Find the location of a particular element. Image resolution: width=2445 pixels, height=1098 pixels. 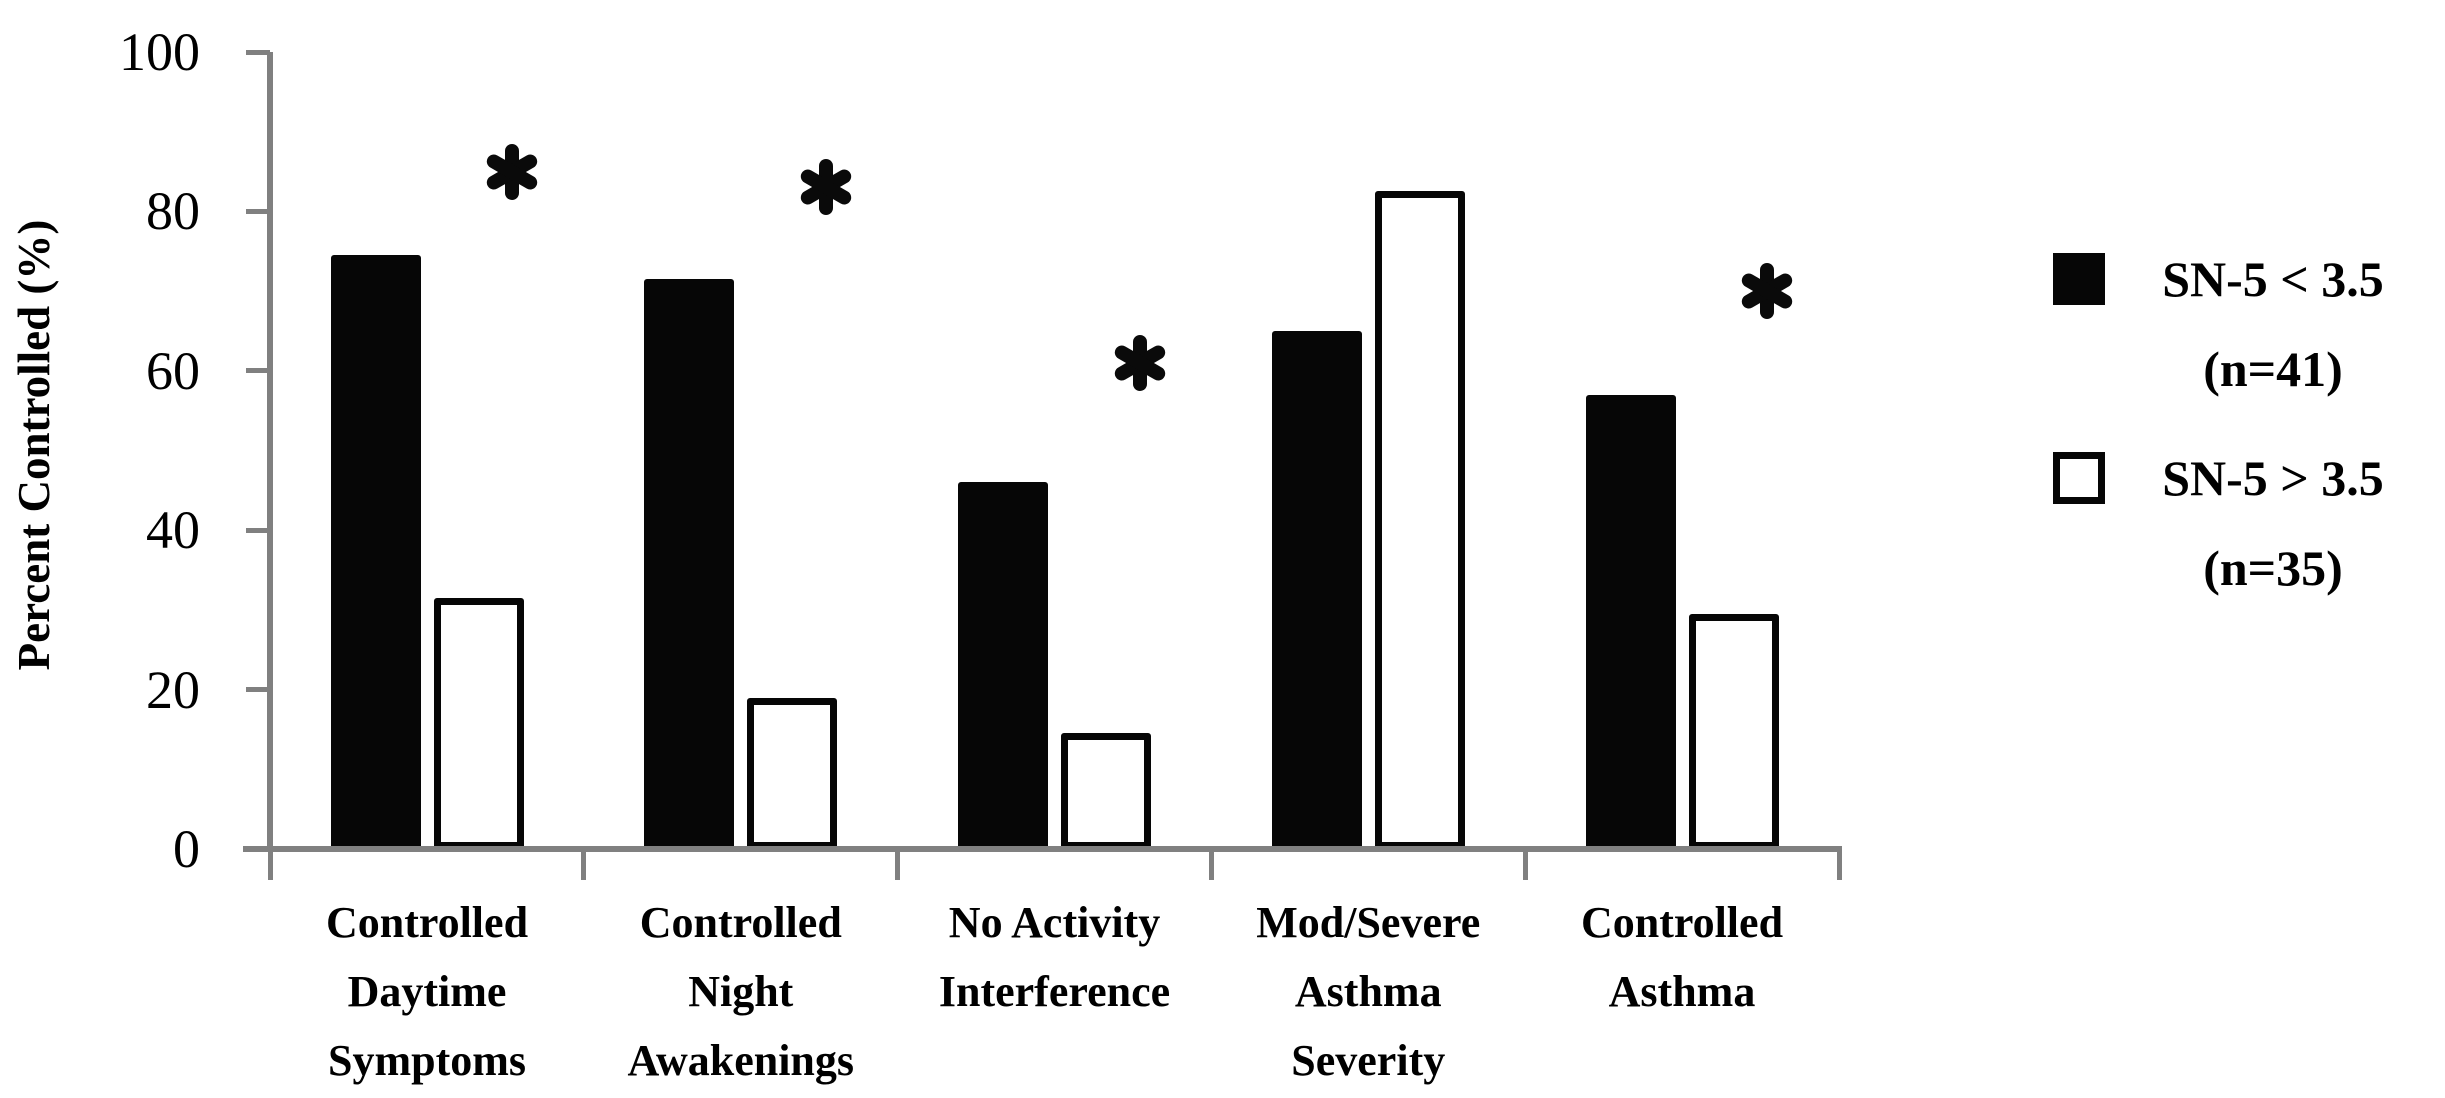

category-label-line: No Activity is located at coordinates (1054, 922).